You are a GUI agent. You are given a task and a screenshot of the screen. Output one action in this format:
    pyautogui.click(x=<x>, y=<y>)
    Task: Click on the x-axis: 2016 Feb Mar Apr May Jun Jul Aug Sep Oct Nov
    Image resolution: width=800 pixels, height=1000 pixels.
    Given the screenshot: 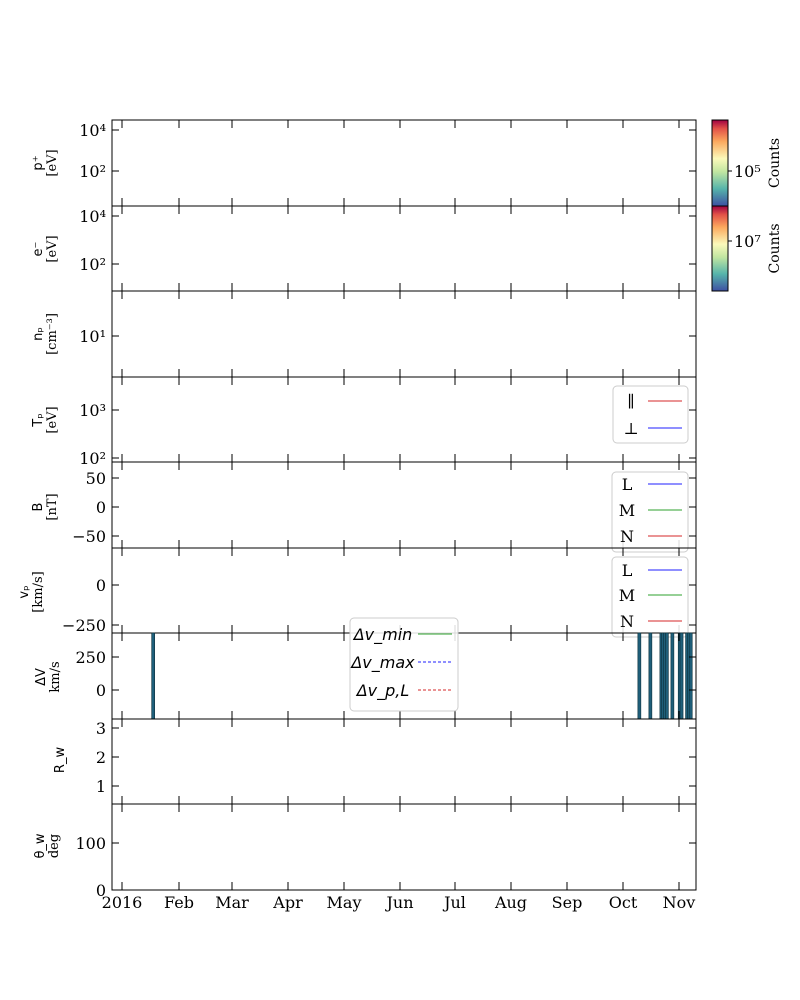 What is the action you would take?
    pyautogui.click(x=399, y=902)
    